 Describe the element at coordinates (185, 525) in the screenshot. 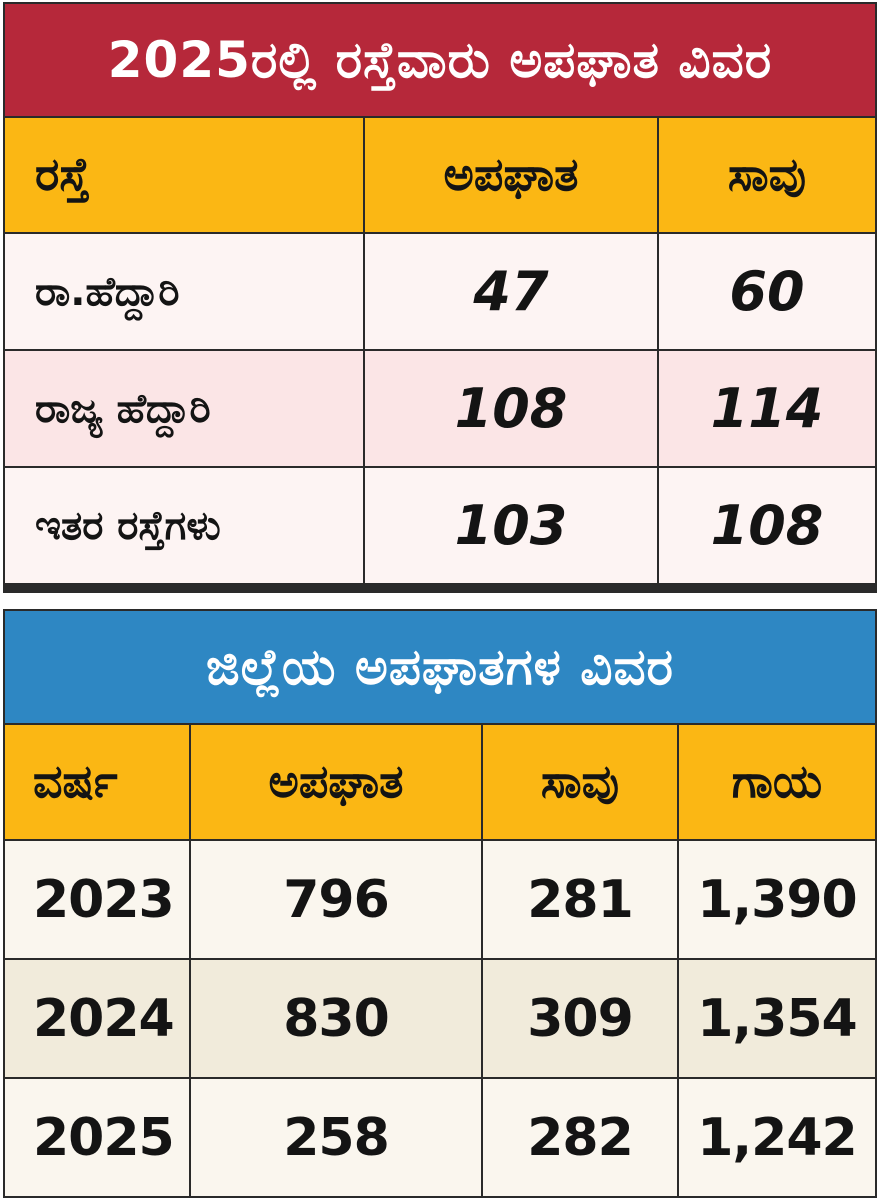

I see `row-label: ಇತರ ರಸ್ತೆಗಳು` at that location.